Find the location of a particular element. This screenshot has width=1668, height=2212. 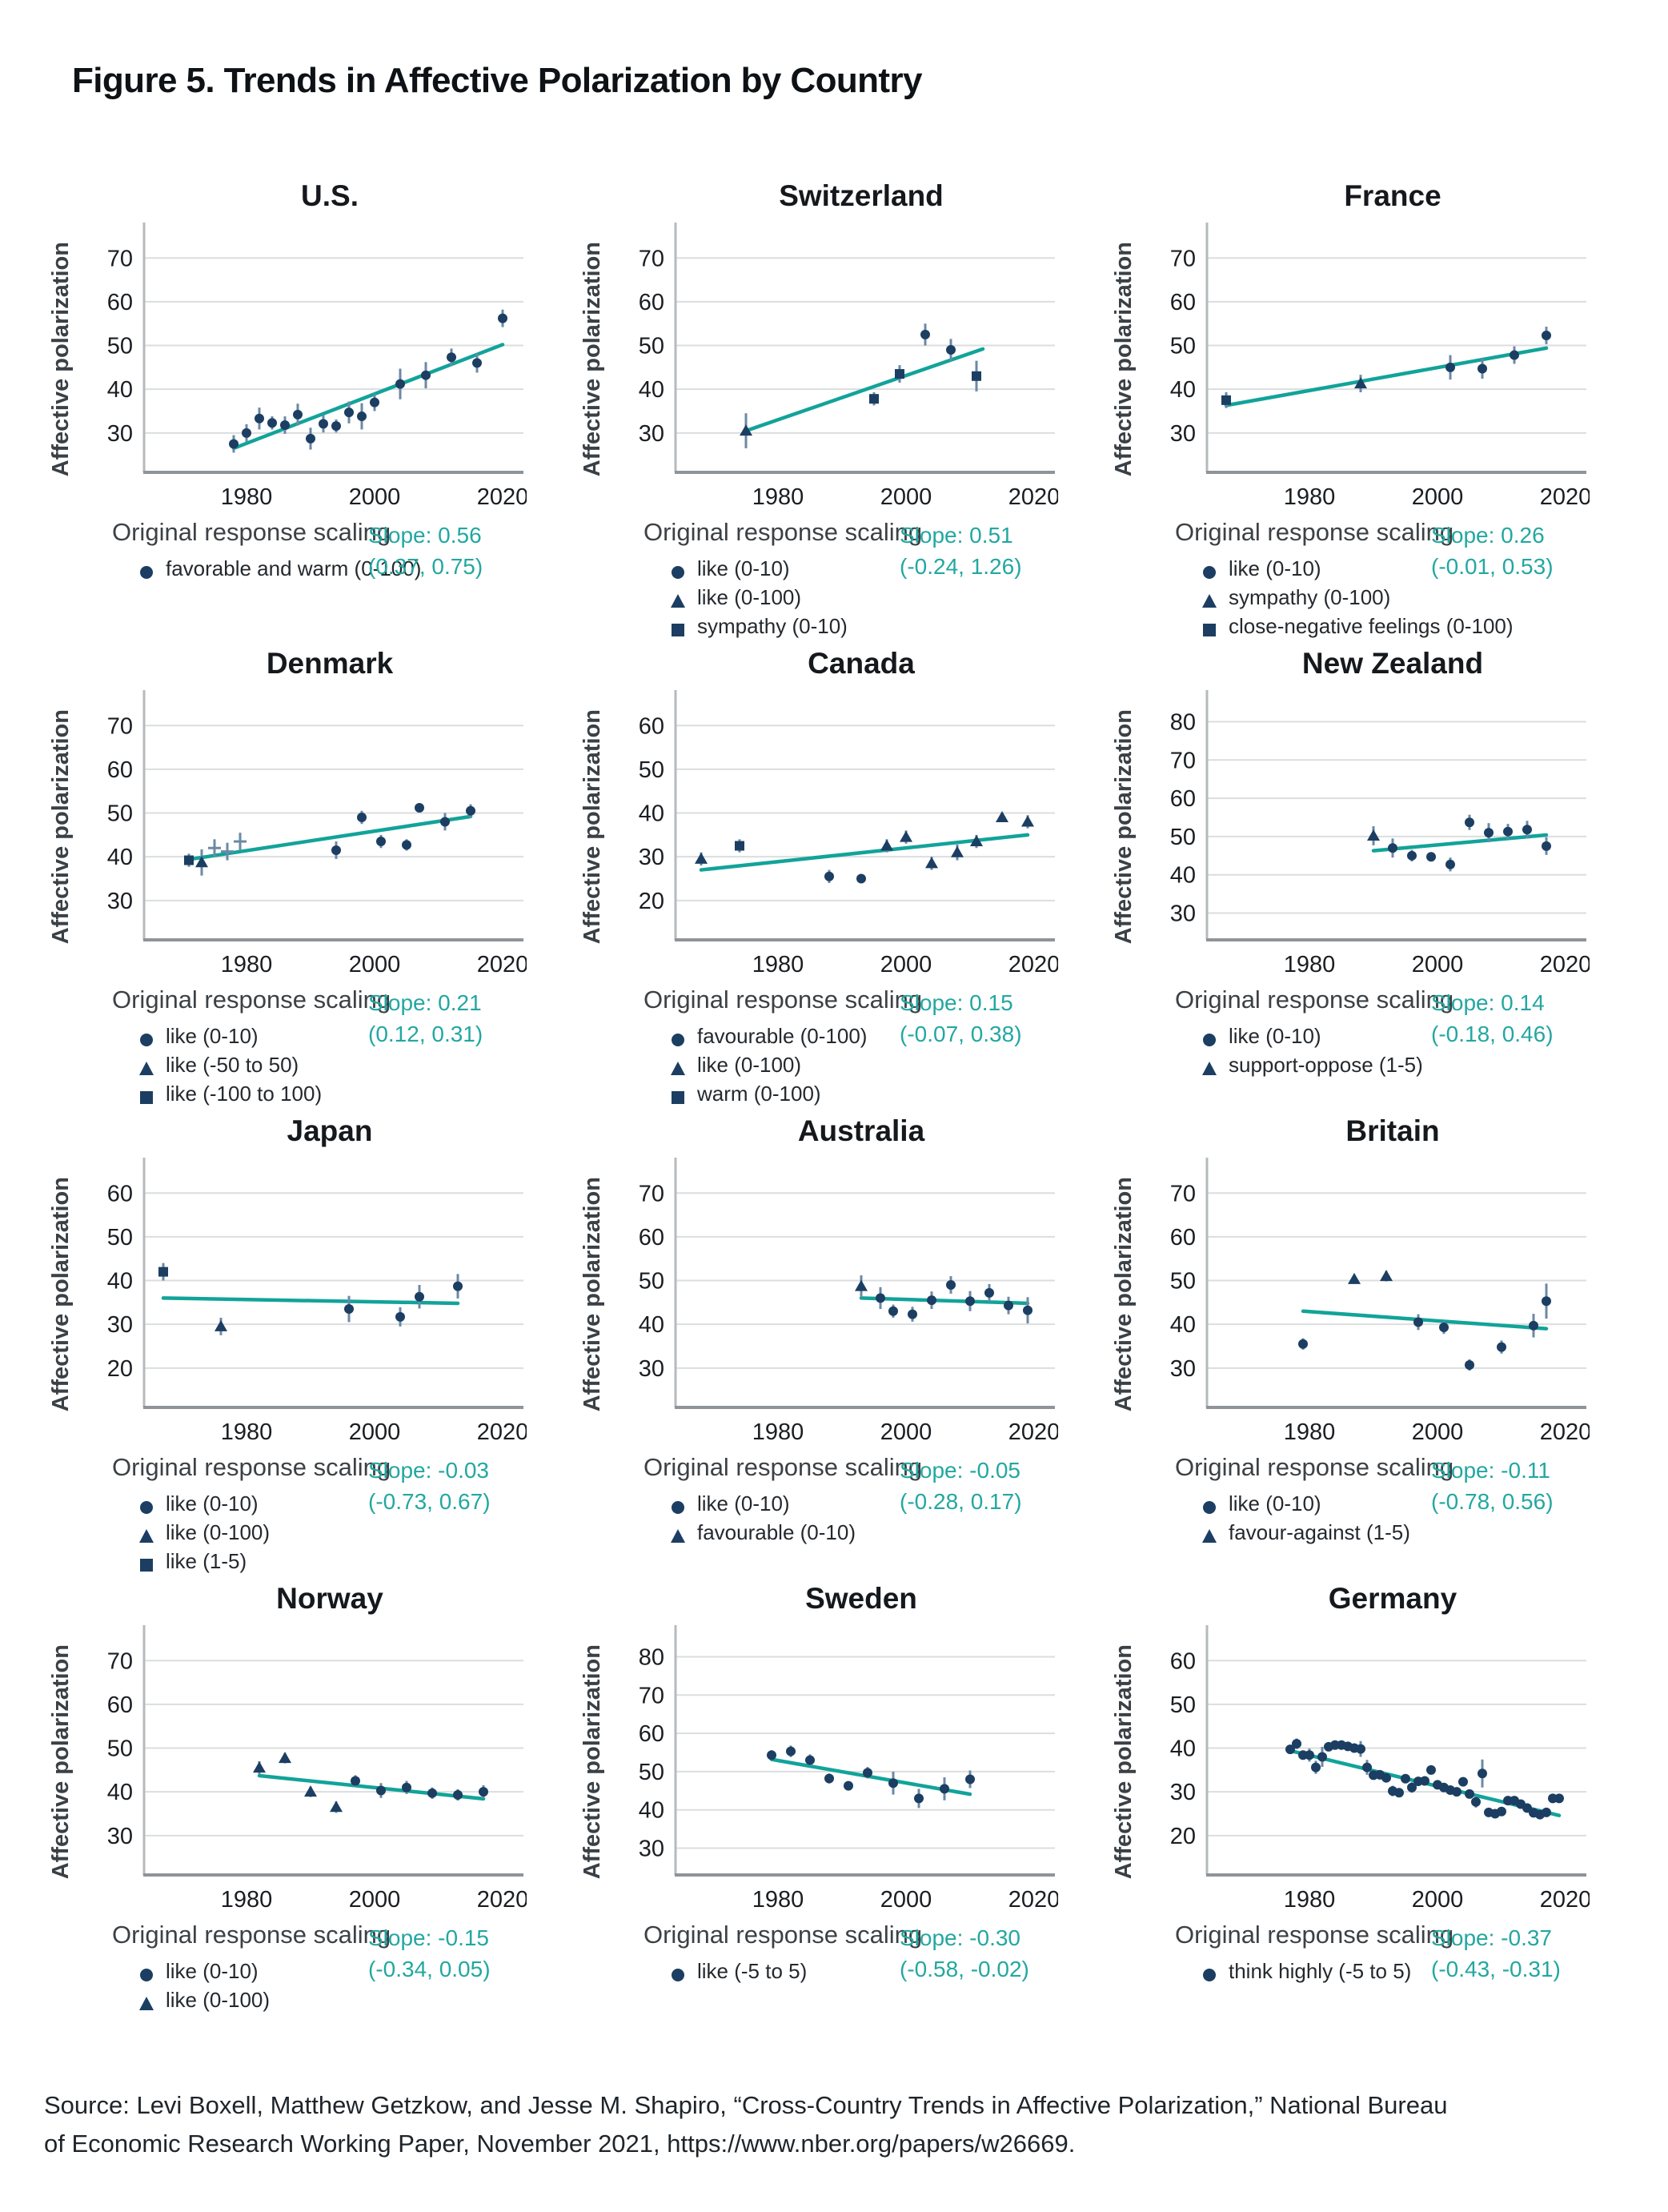

slope-value: Slope: -0.05 is located at coordinates (960, 1471).